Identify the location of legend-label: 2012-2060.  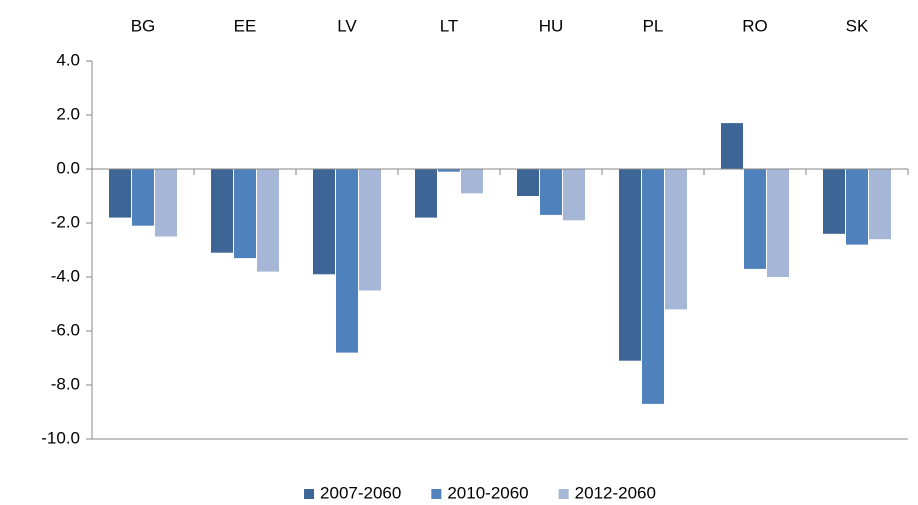
(615, 492).